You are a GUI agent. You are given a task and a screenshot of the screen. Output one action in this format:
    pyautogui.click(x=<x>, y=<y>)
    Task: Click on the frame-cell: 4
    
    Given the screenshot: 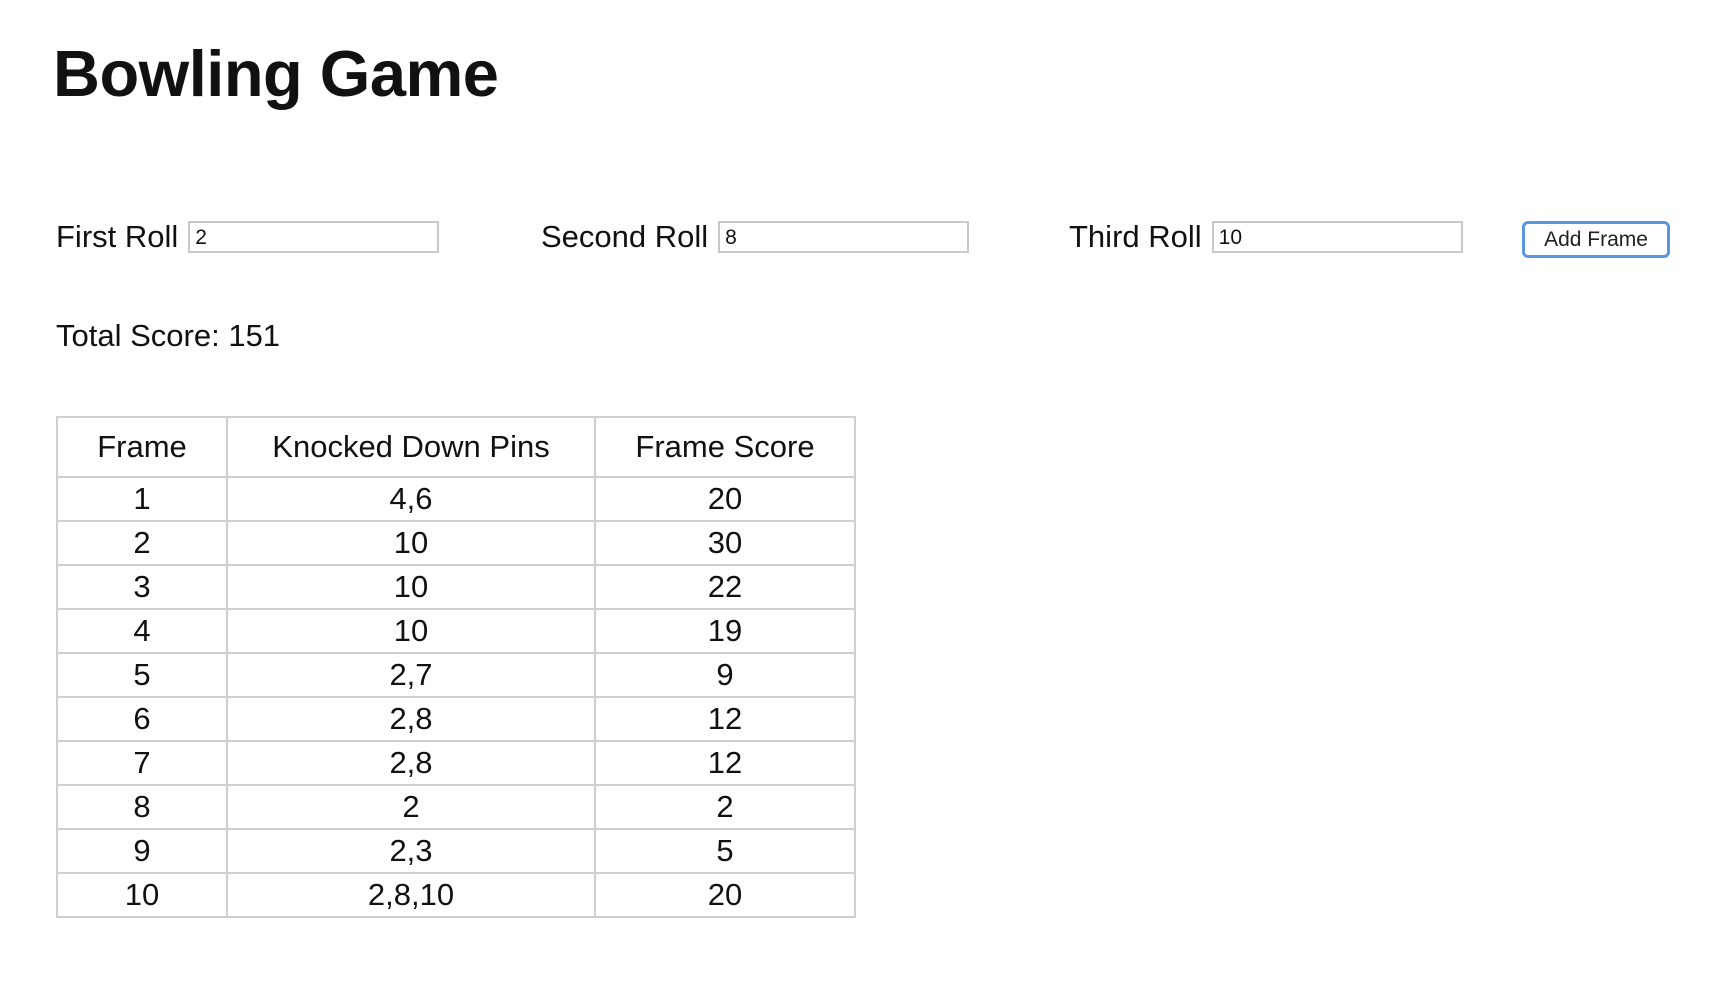 What is the action you would take?
    pyautogui.click(x=142, y=631)
    